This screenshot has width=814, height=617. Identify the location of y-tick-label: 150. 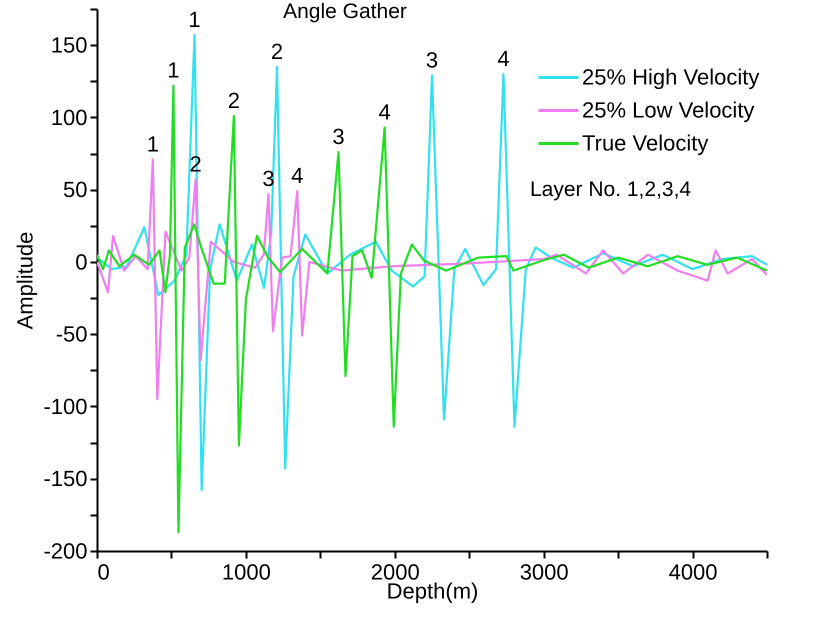
(69, 45).